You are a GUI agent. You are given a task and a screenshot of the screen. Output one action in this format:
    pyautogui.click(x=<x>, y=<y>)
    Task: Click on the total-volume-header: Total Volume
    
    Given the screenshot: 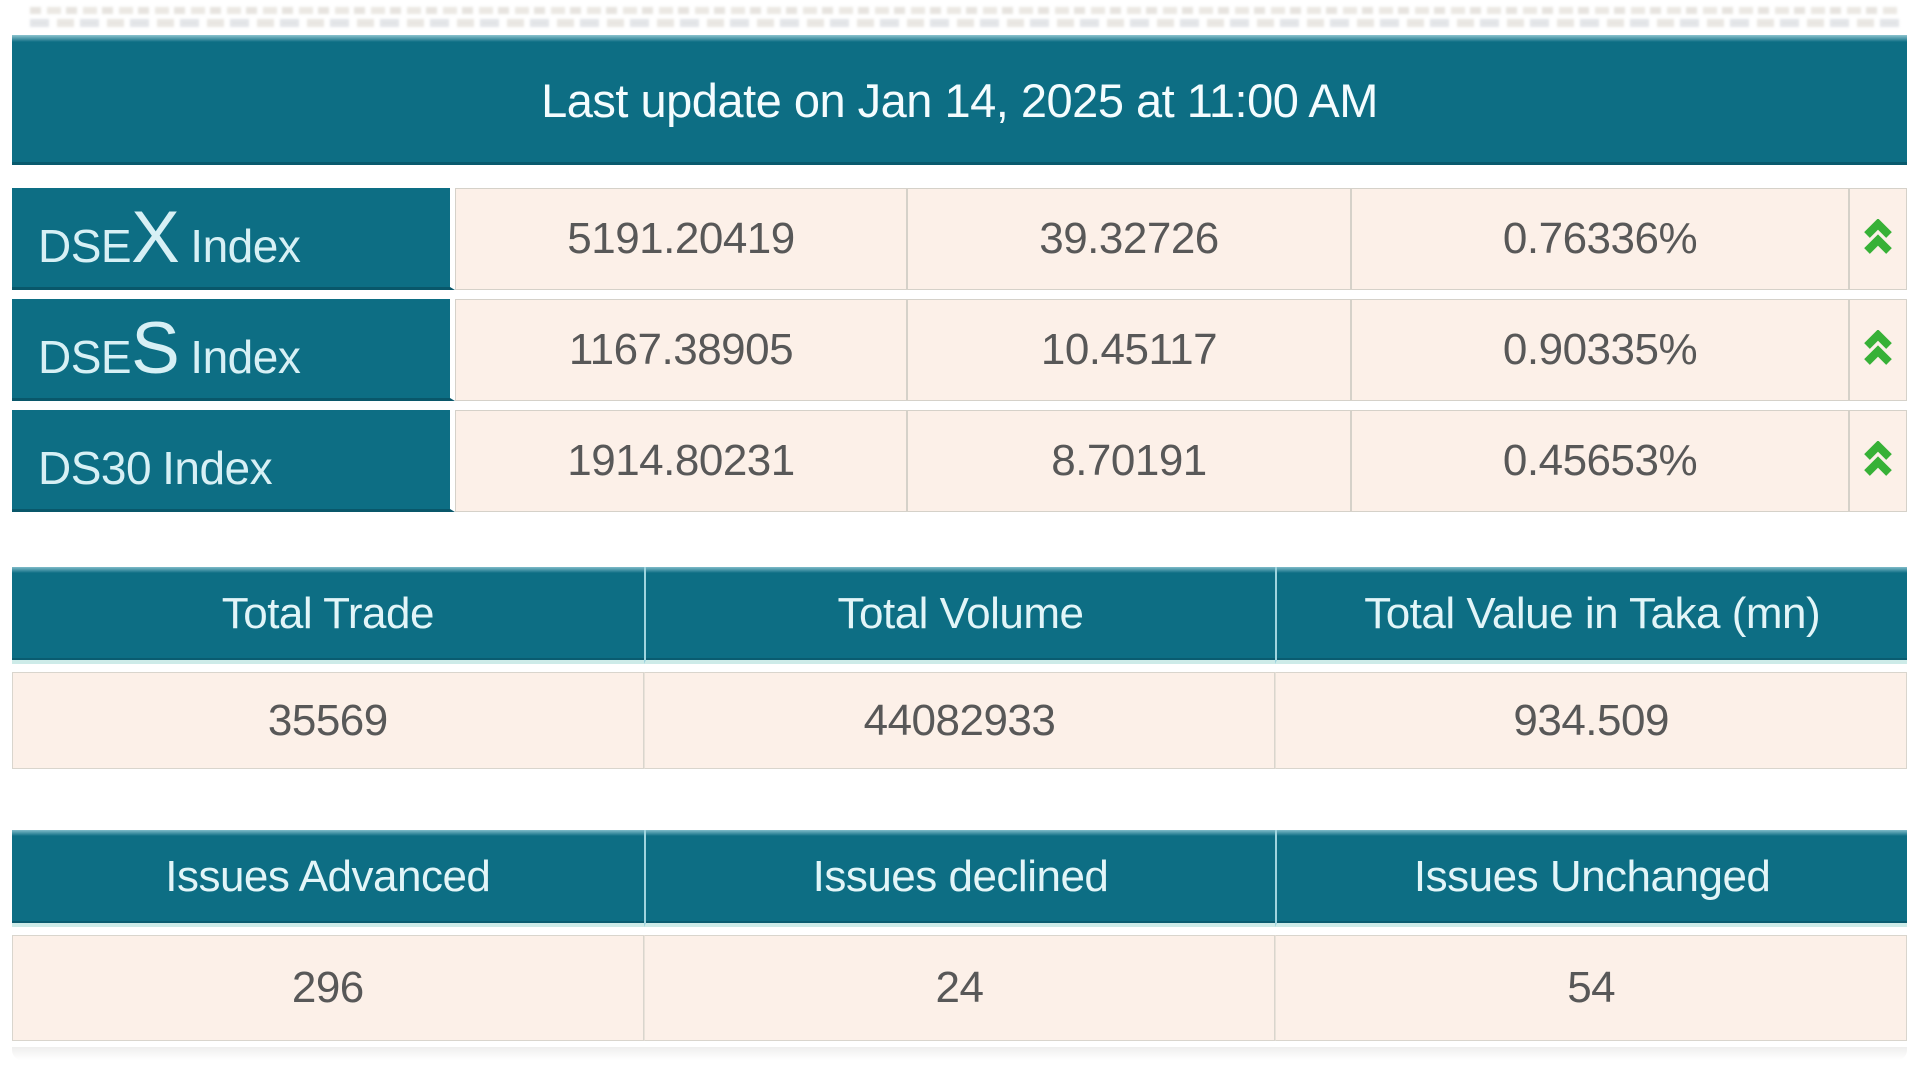 What is the action you would take?
    pyautogui.click(x=959, y=615)
    